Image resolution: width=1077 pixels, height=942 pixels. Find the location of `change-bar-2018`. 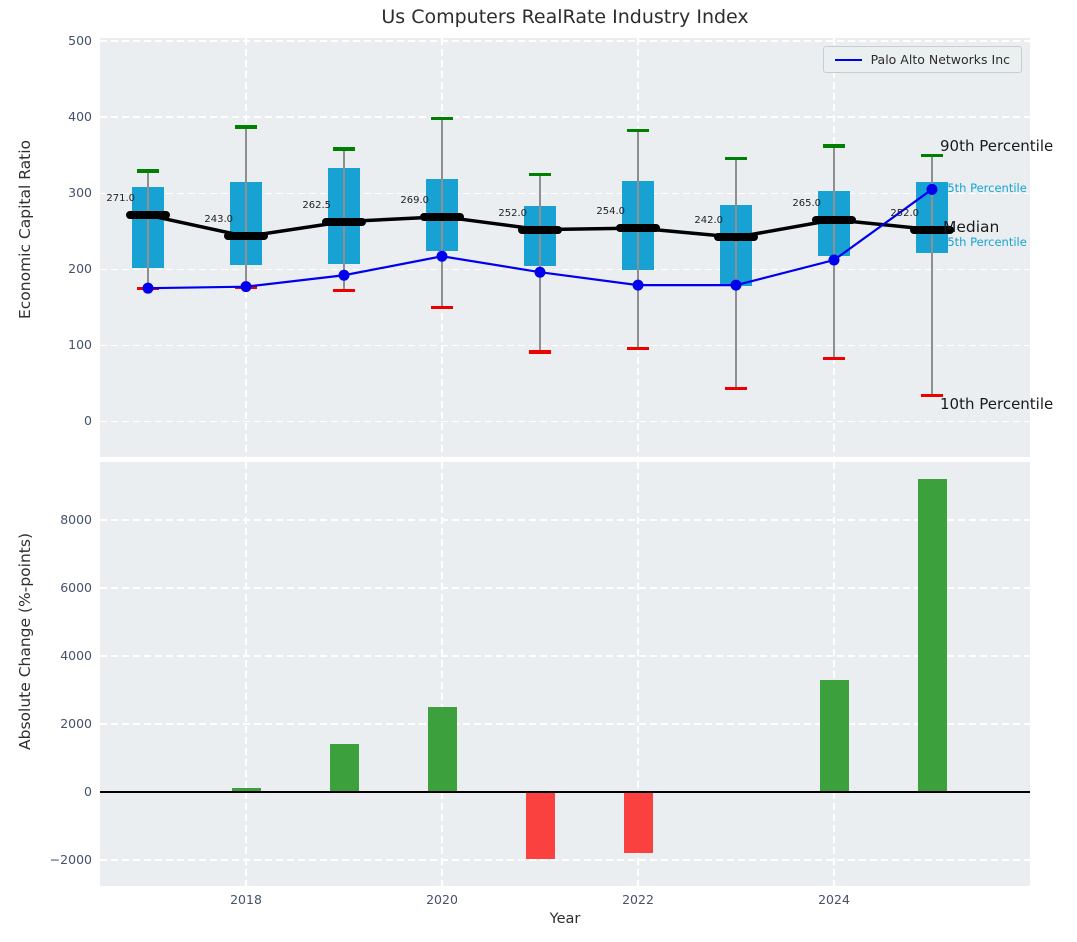

change-bar-2018 is located at coordinates (246, 789).